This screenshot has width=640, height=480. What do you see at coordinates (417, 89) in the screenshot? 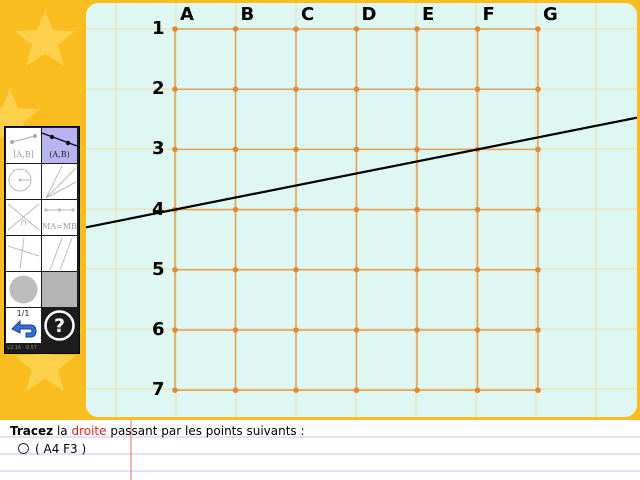
I see `grid-point-E2` at bounding box center [417, 89].